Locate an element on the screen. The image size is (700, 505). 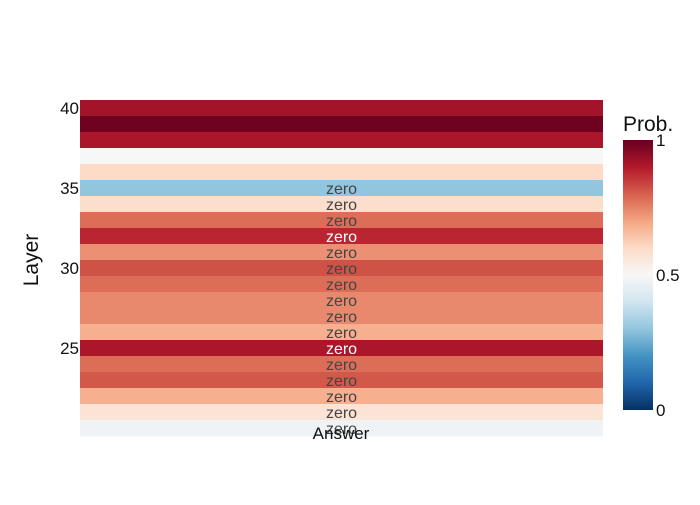
cell-label-layer-24: zero is located at coordinates (341, 365).